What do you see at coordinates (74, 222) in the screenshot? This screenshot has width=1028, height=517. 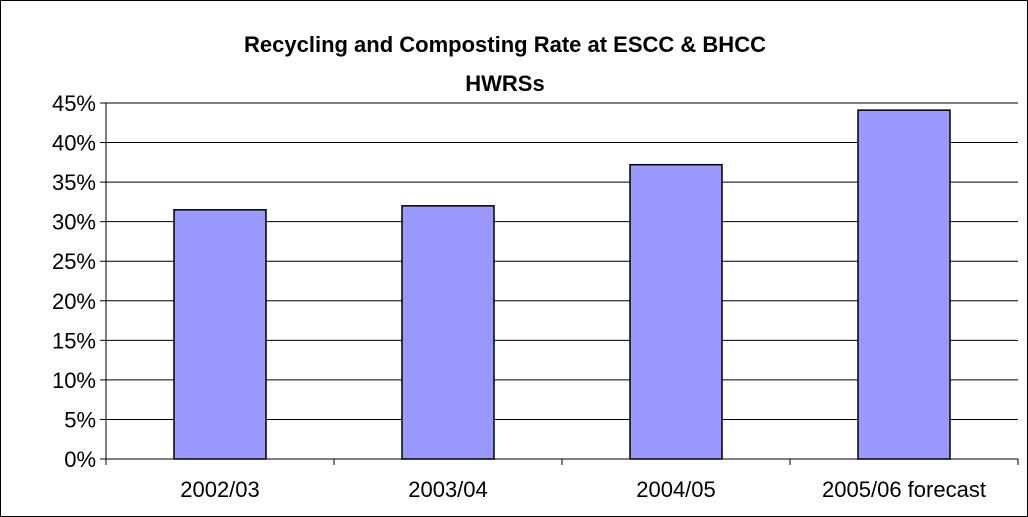 I see `y-tick-label: 30%` at bounding box center [74, 222].